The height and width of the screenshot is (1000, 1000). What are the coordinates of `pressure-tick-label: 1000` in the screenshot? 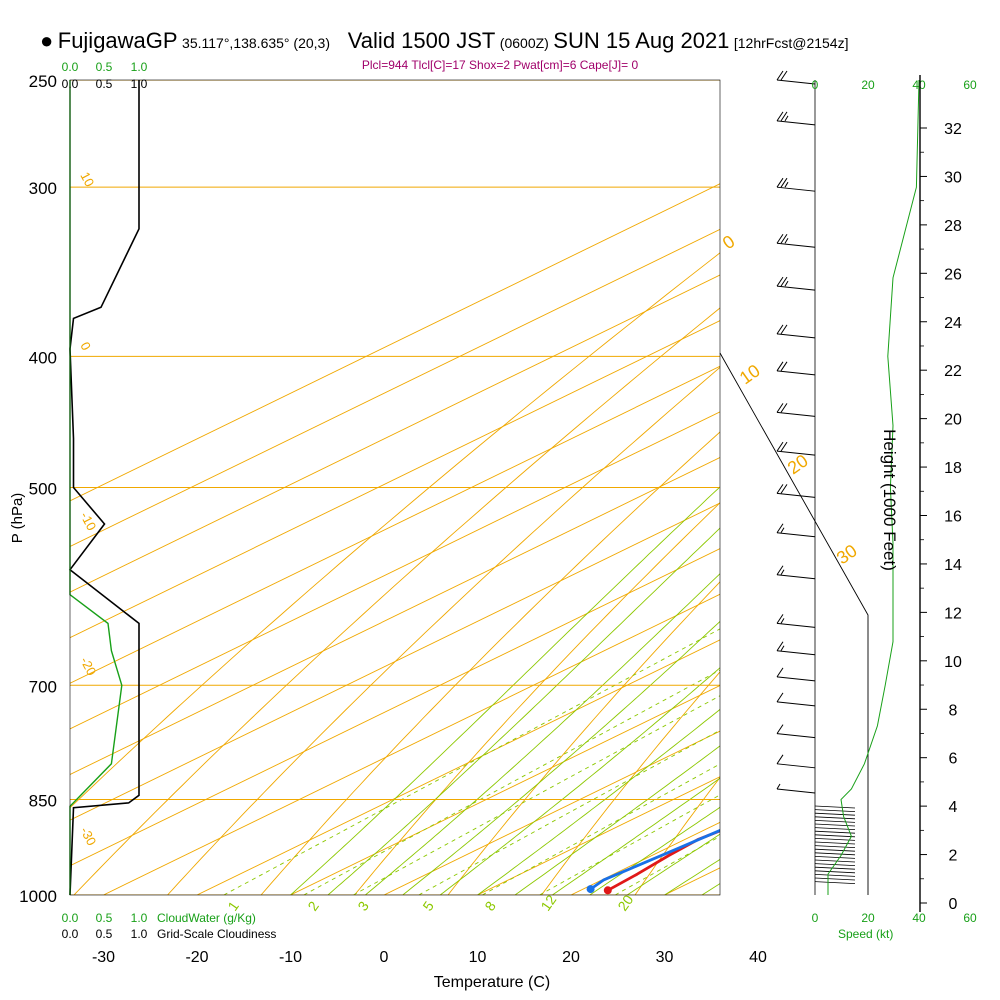 It's located at (38, 896).